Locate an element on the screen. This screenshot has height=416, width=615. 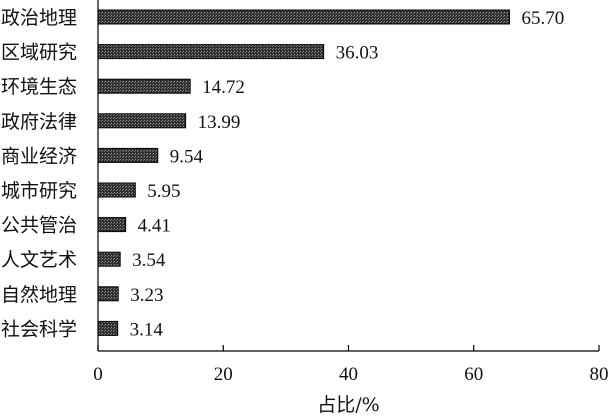
value-label: 65.70 is located at coordinates (542, 18).